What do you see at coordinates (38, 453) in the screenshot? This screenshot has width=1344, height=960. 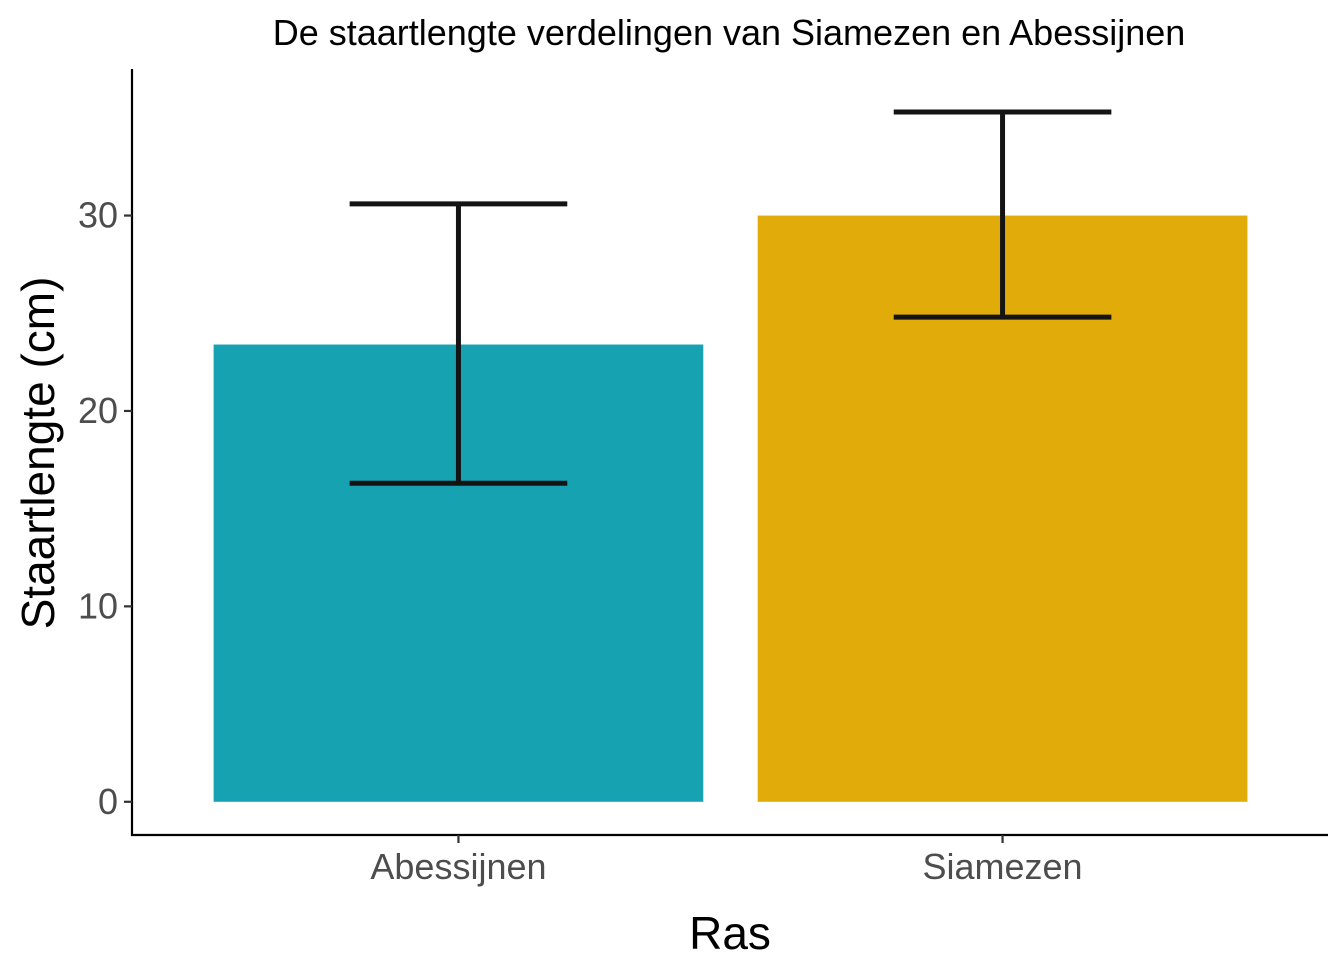 I see `y-axis-title: Staartlengte (cm)` at bounding box center [38, 453].